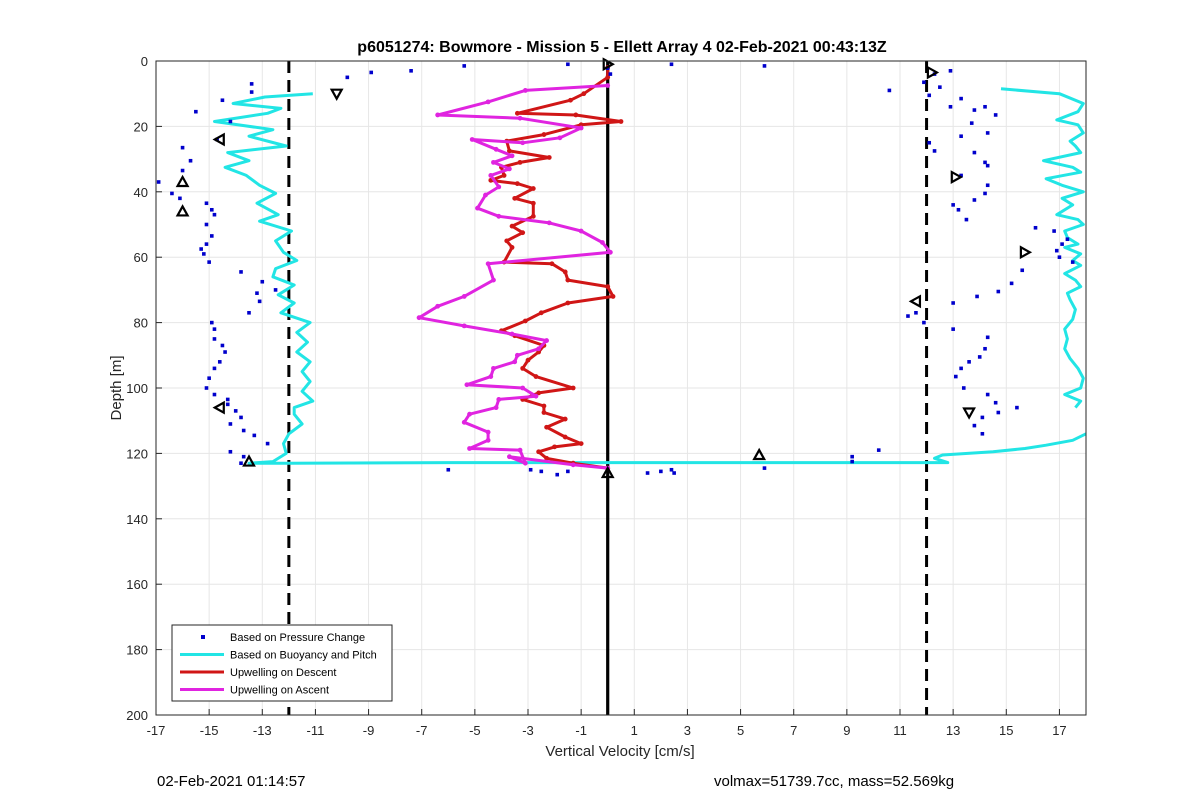  I want to click on x-tick-label: 3, so click(687, 730).